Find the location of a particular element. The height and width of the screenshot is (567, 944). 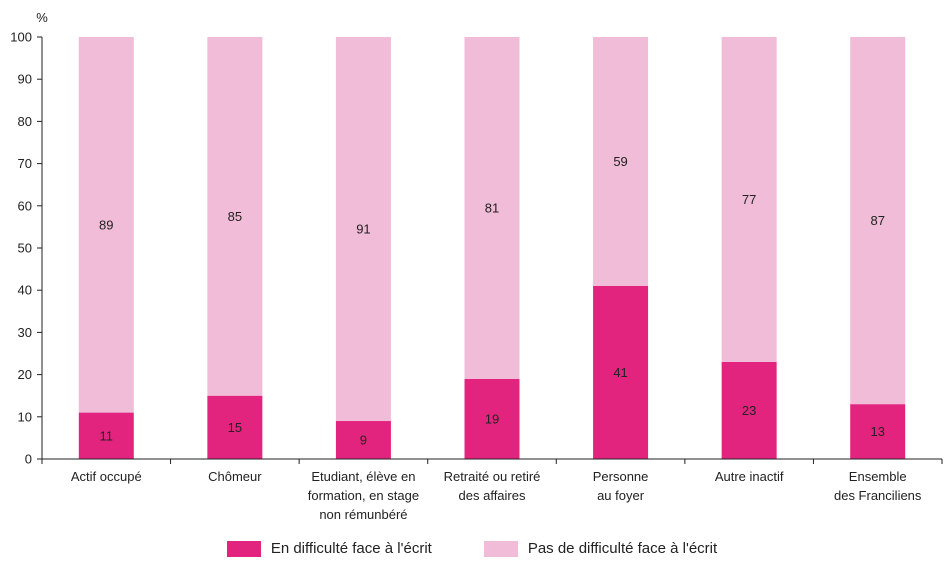

y-tick-label: 50 is located at coordinates (25, 248).